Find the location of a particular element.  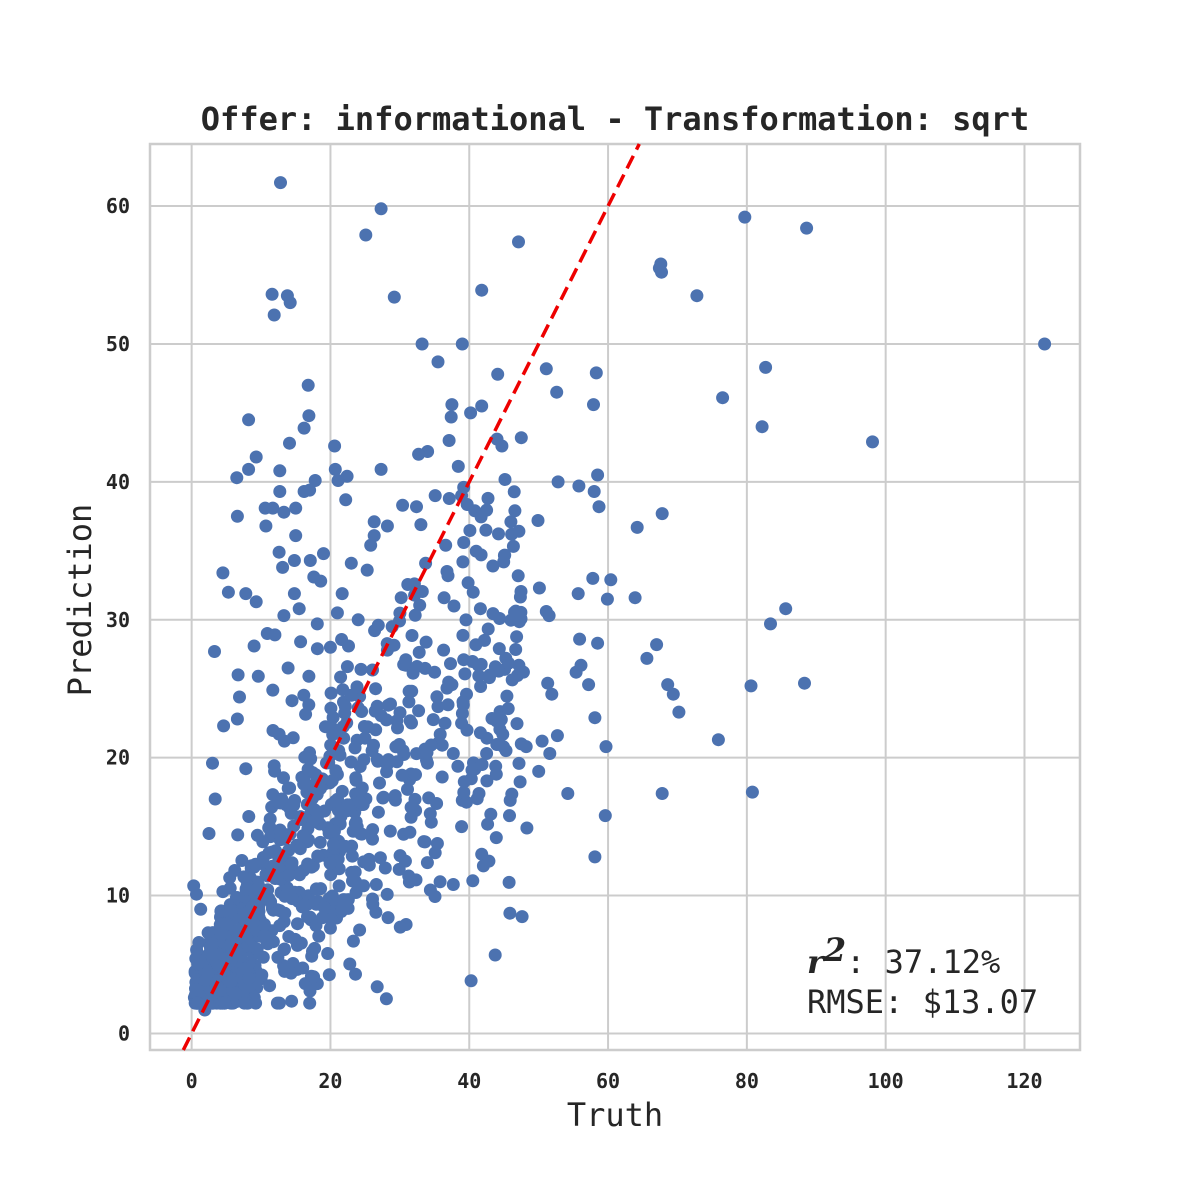

r2-symbol: r is located at coordinates (816, 962).